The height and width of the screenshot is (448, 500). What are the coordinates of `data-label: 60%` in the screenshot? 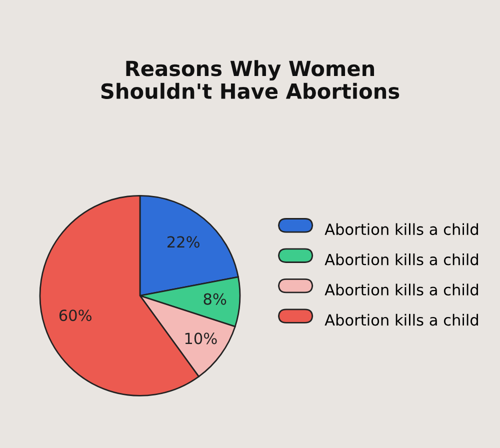 It's located at (75, 316).